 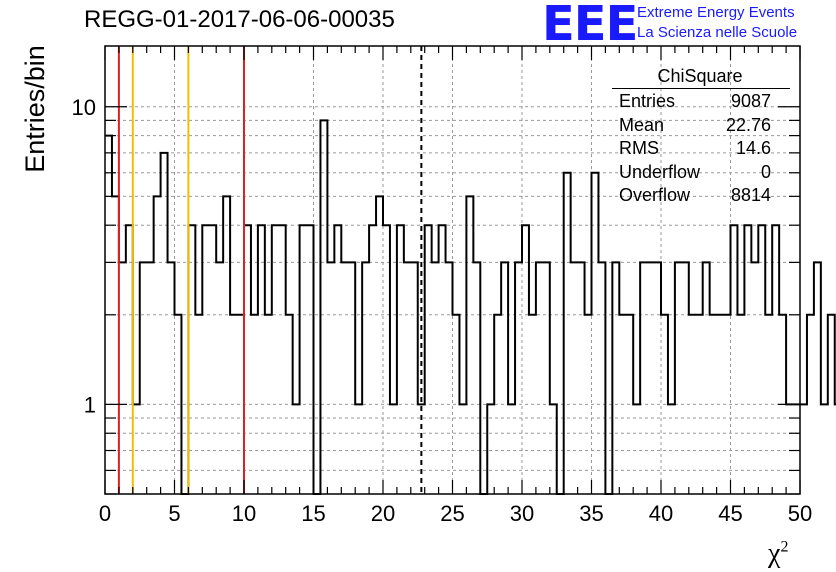 I want to click on stats-row-underflow: Underflow 0, so click(x=705, y=173).